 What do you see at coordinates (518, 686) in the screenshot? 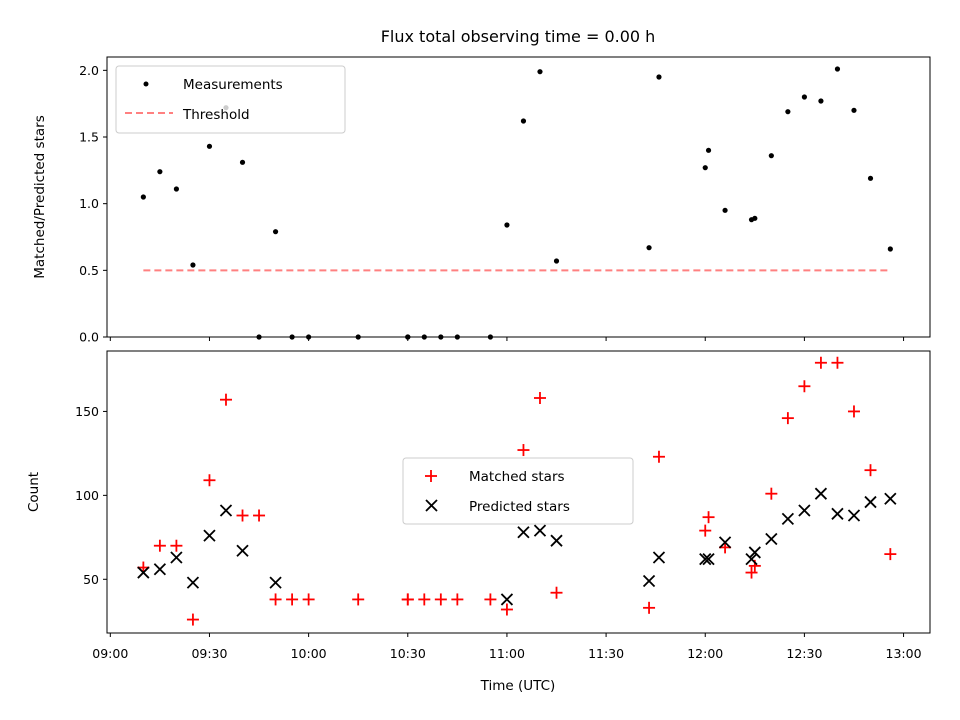
I see `bottom-x-axis-label: Time (UTC)` at bounding box center [518, 686].